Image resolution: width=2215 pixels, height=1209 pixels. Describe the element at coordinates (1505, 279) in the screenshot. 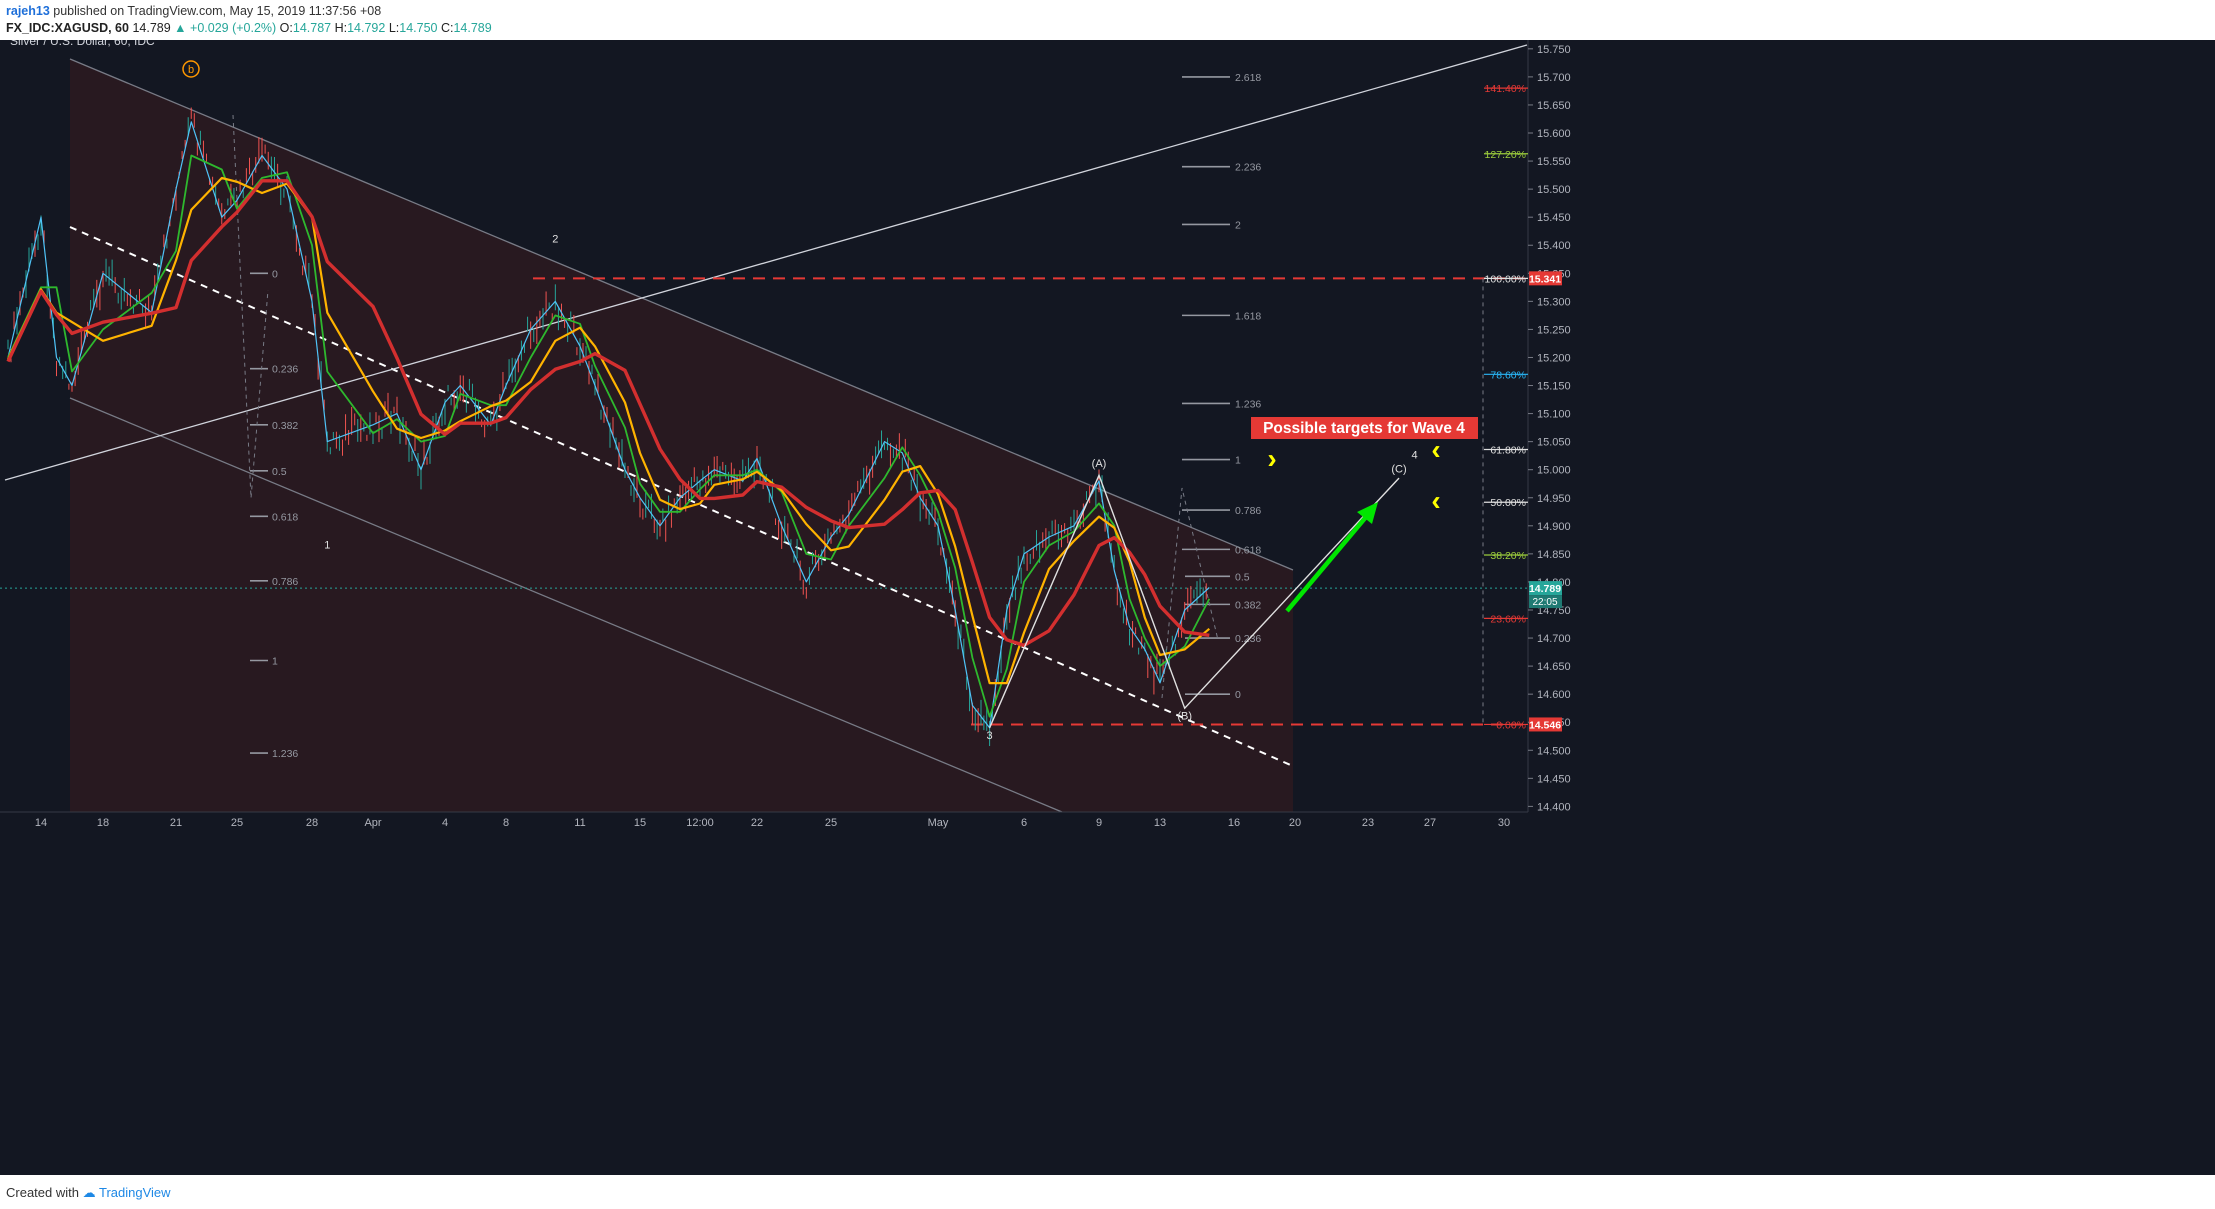

I see `fib-ext-label: 100.00%` at that location.